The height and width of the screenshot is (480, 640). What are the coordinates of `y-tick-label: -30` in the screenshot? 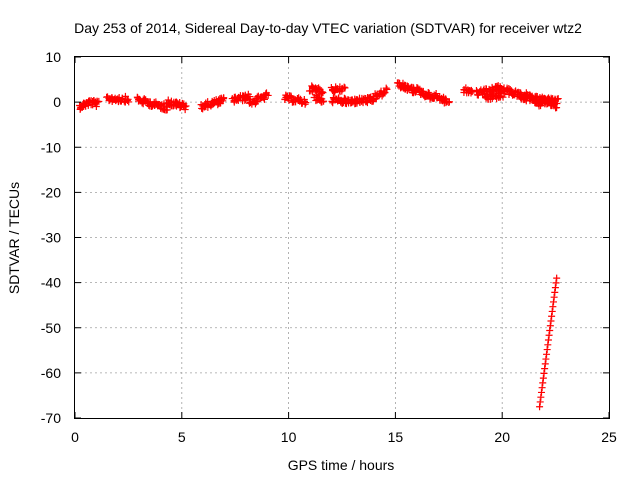 It's located at (51, 238).